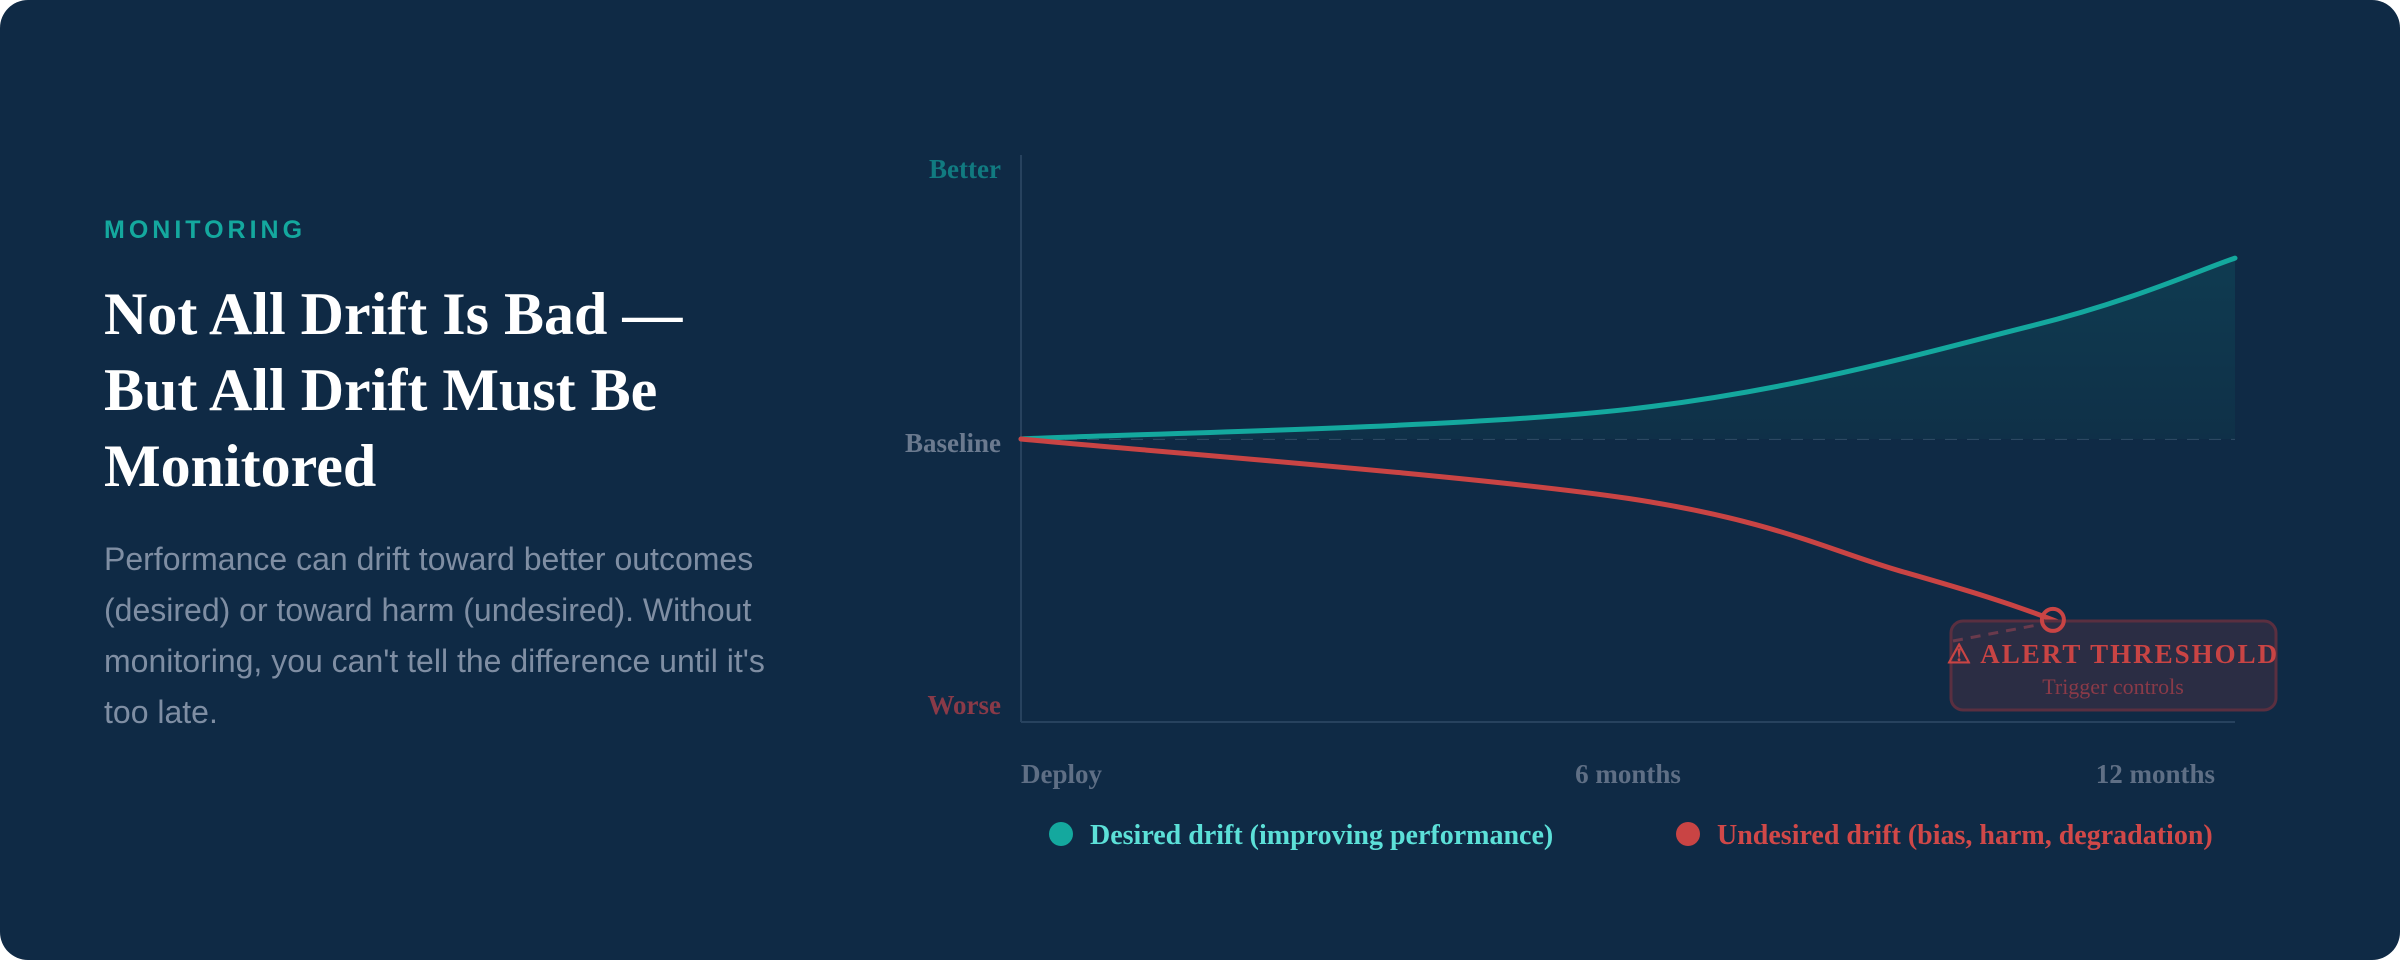  I want to click on alert-threshold-annotation: ⚠ ALERT THRESHOLD Trigger controls, so click(2113, 659).